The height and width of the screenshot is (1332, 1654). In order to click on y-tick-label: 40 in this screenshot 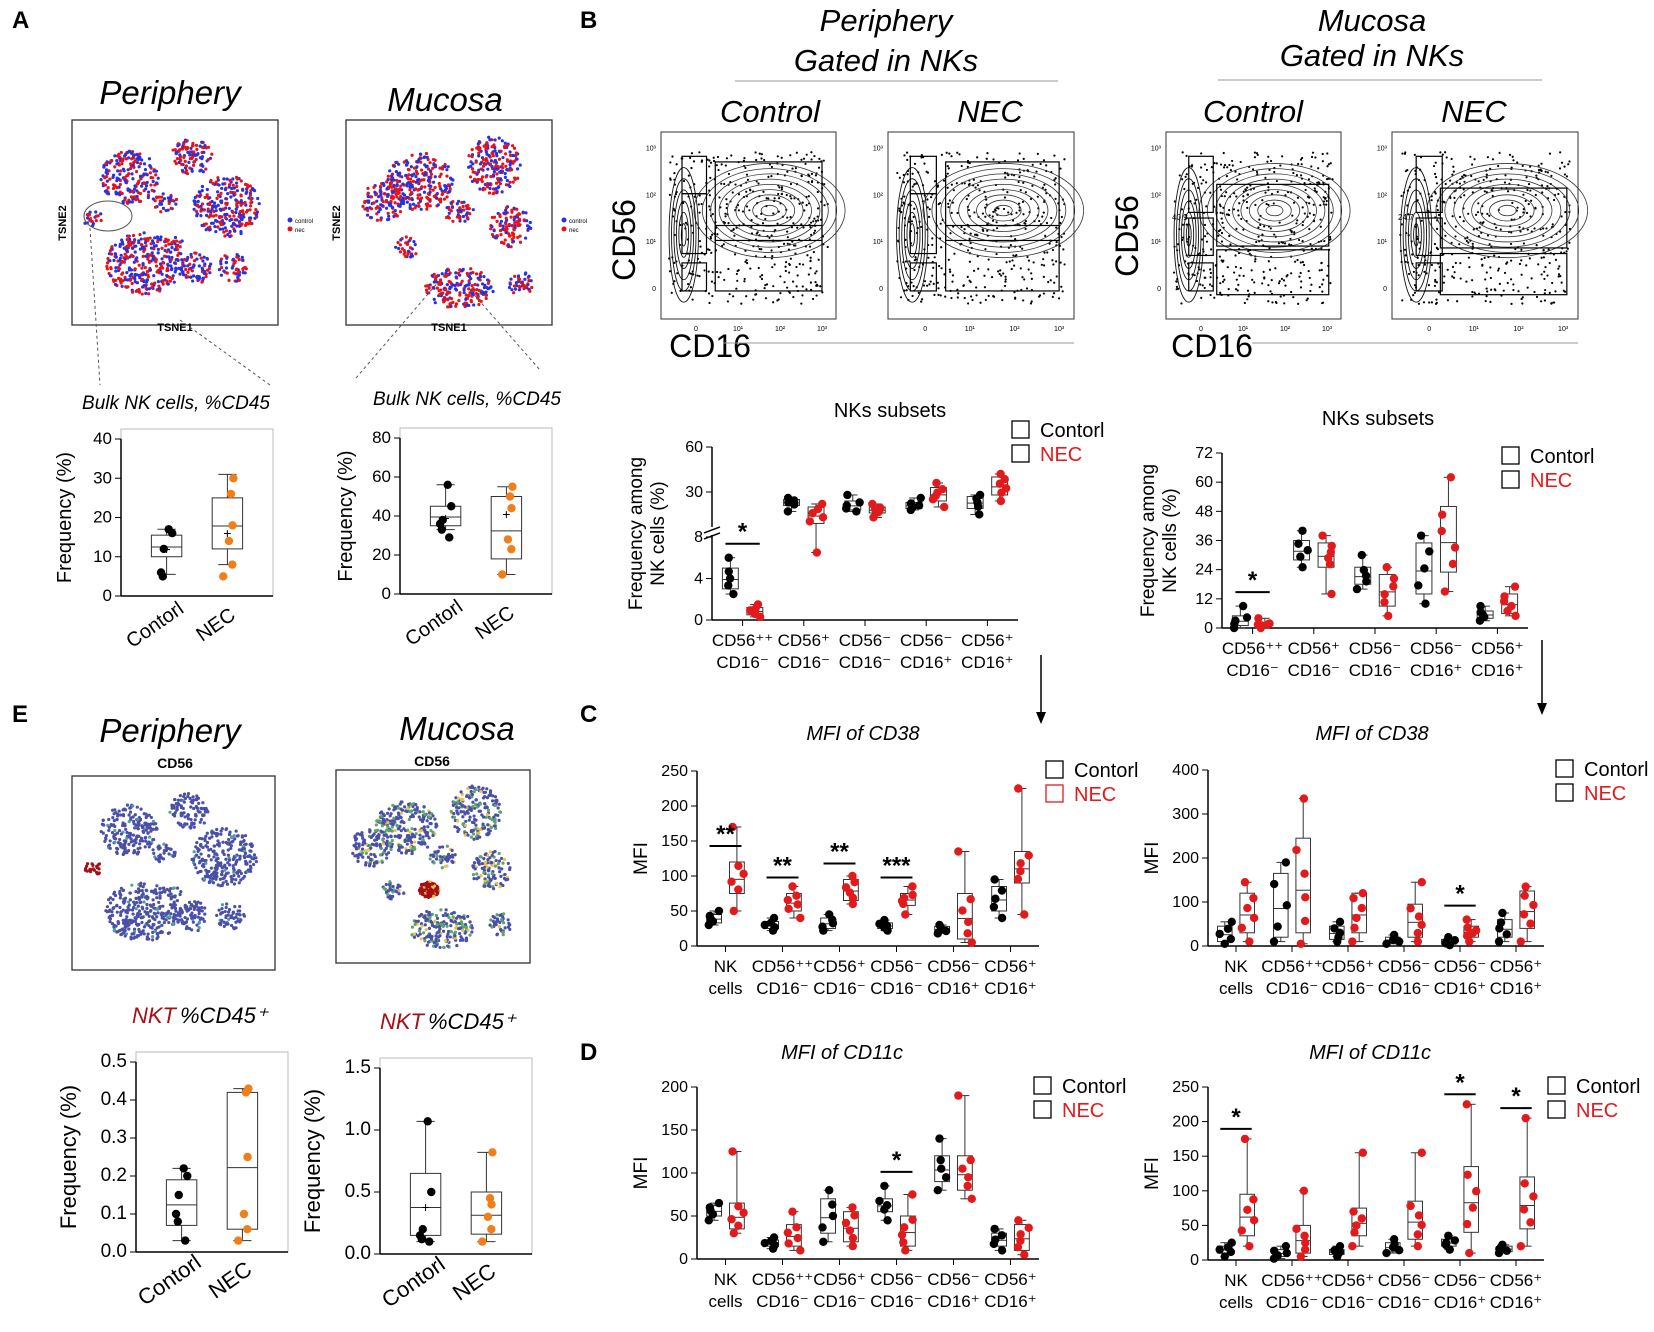, I will do `click(102, 438)`.